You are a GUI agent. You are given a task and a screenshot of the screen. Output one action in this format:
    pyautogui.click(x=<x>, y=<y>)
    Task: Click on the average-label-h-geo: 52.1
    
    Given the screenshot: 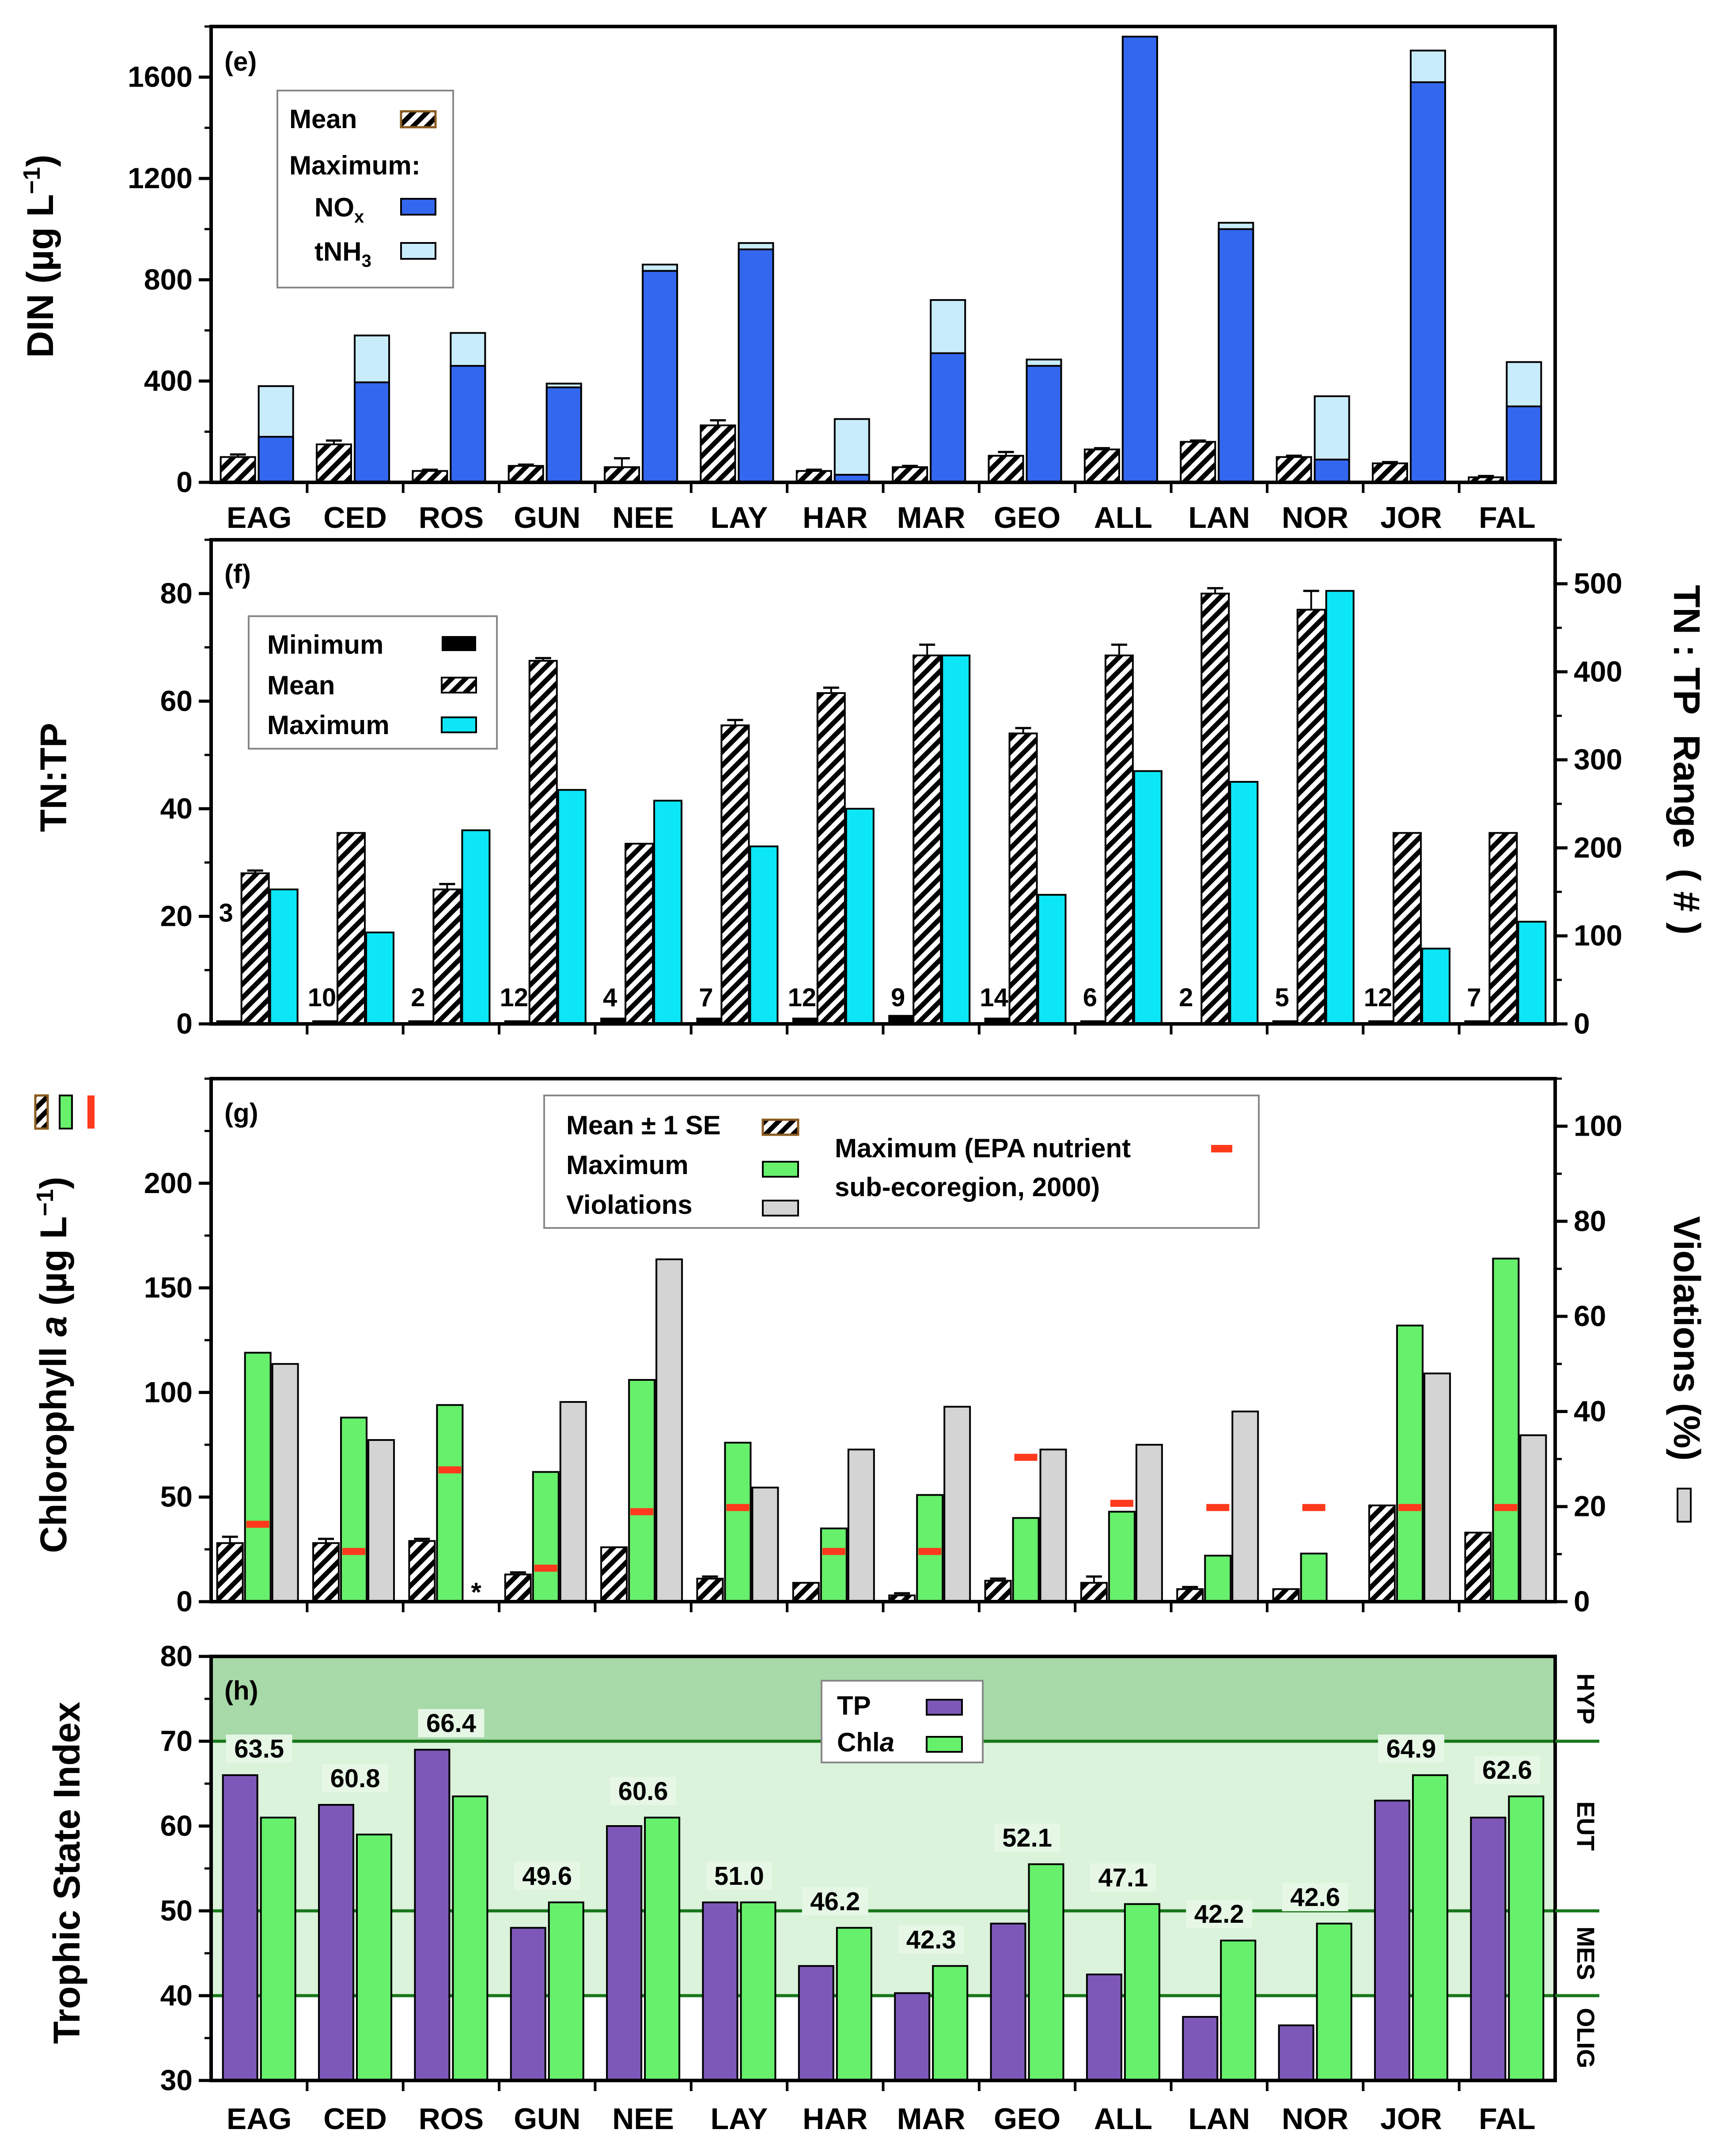 What is the action you would take?
    pyautogui.click(x=1027, y=1837)
    